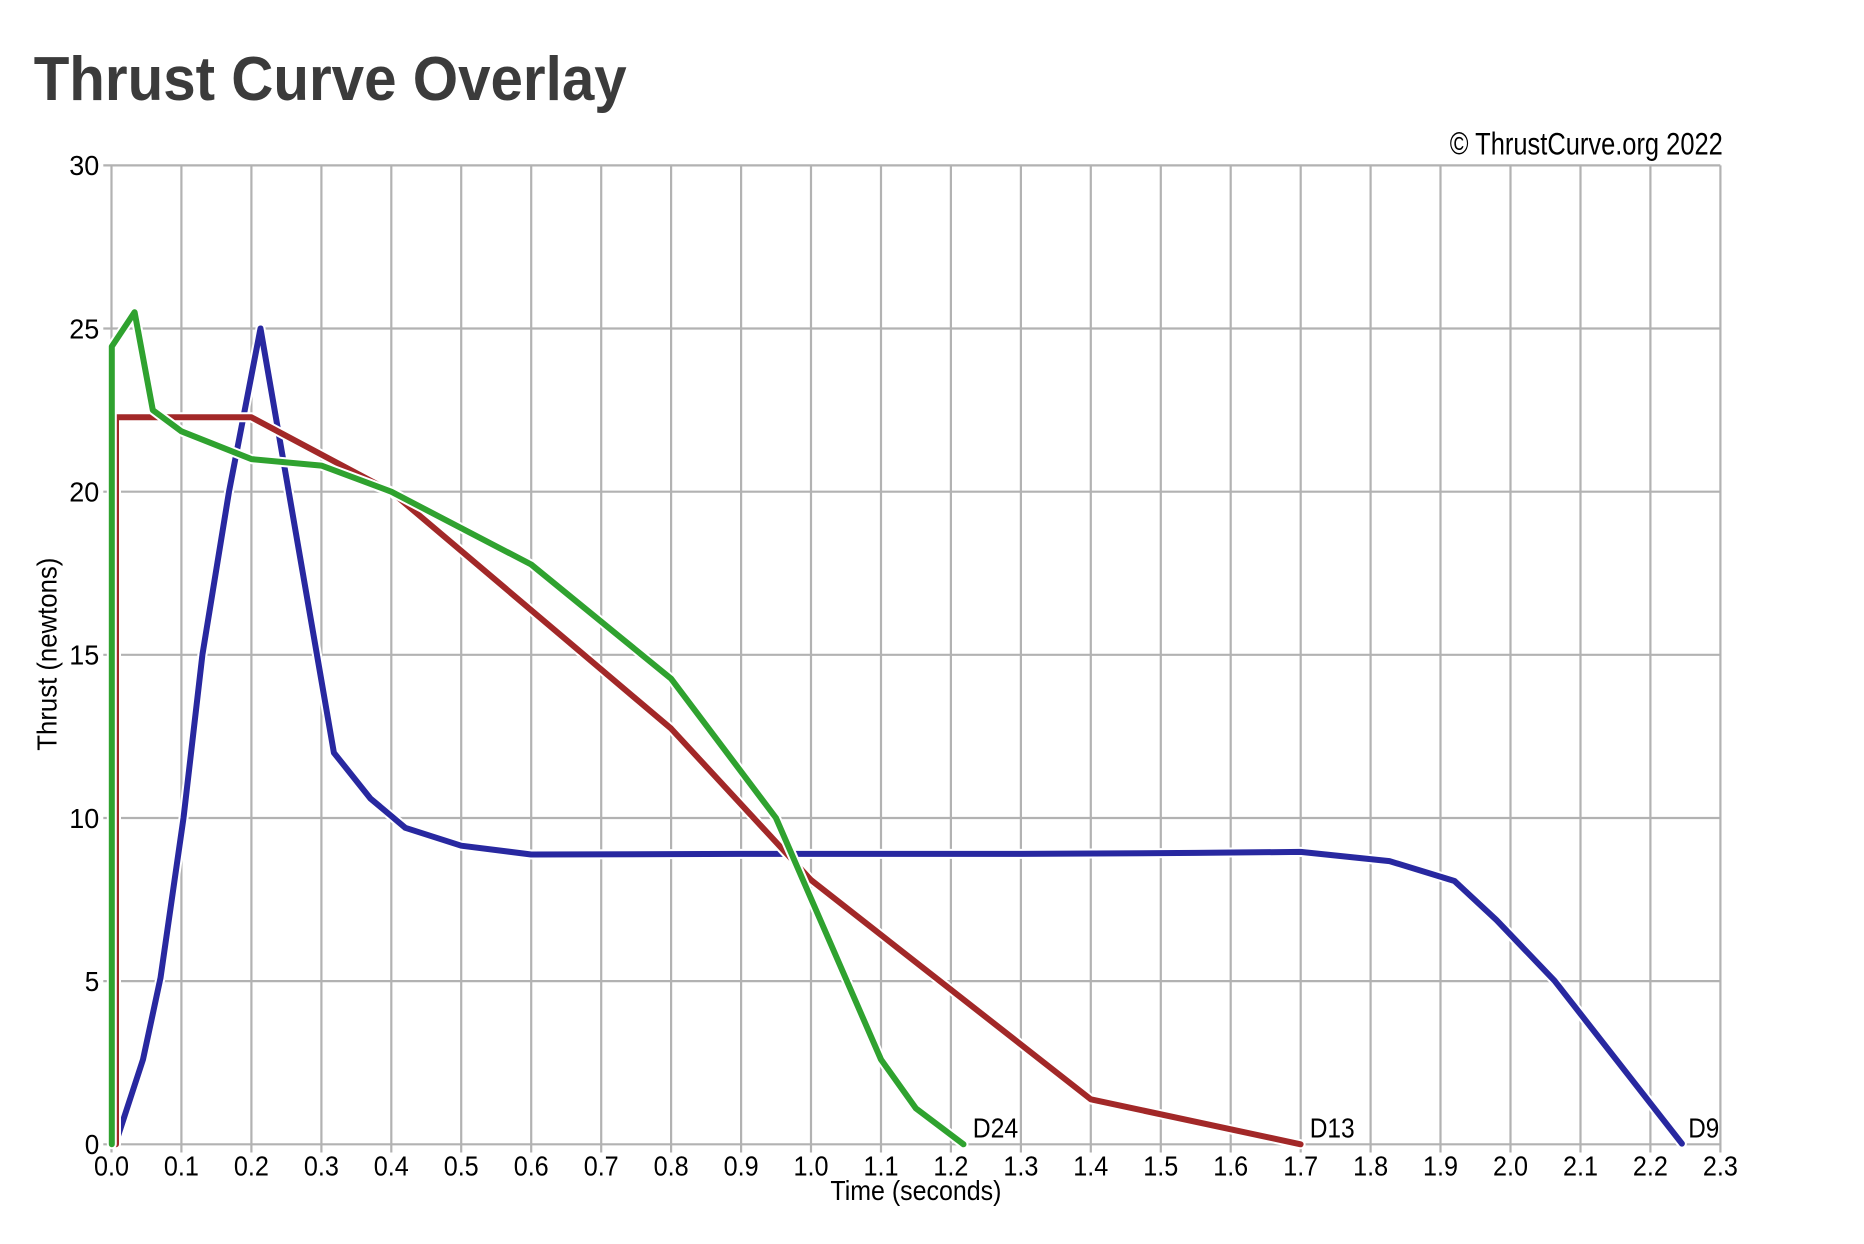 Image resolution: width=1864 pixels, height=1244 pixels. Describe the element at coordinates (1510, 1166) in the screenshot. I see `svg-text: 2.0` at that location.